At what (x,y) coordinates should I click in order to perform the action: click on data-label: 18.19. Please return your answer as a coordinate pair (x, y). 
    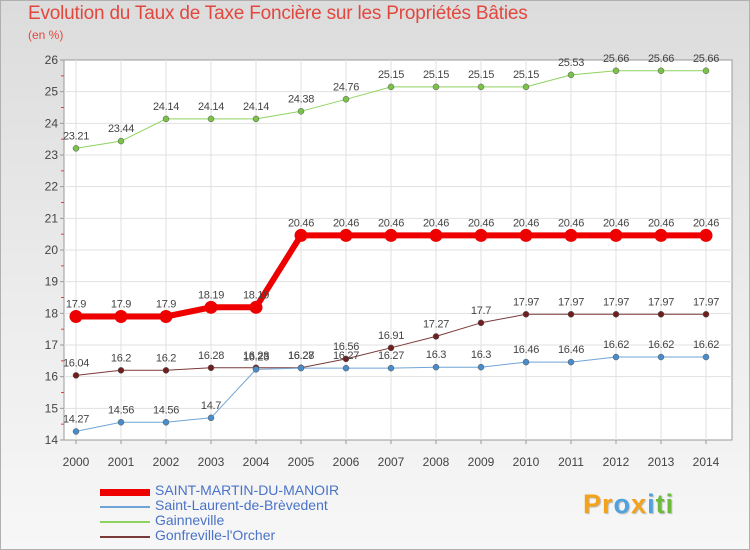
    Looking at the image, I should click on (211, 295).